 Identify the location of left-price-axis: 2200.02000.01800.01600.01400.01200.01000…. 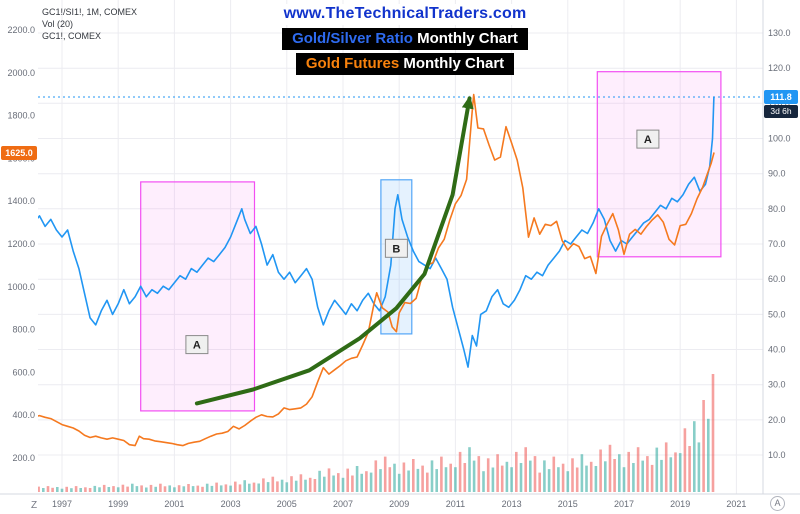
(21, 244).